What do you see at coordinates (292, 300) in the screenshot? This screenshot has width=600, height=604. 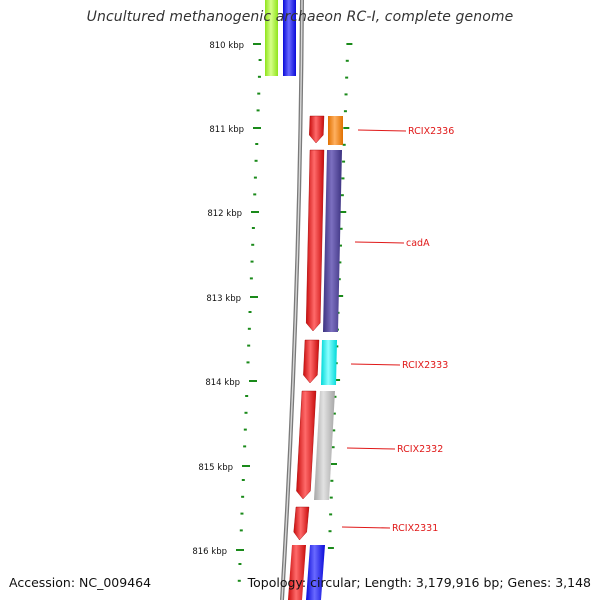 I see `backbone-highlight` at bounding box center [292, 300].